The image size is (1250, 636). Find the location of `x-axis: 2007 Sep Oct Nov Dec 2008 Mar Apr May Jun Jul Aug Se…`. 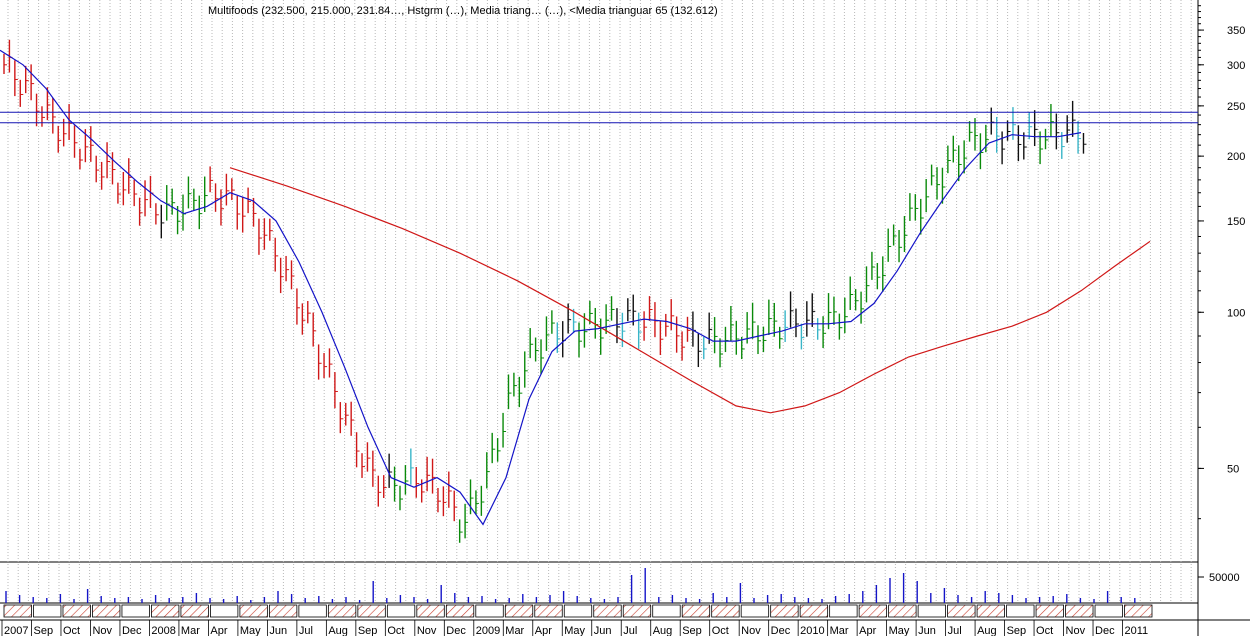

x-axis: 2007 Sep Oct Nov Dec 2008 Mar Apr May Jun Jul Aug Se… is located at coordinates (575, 628).